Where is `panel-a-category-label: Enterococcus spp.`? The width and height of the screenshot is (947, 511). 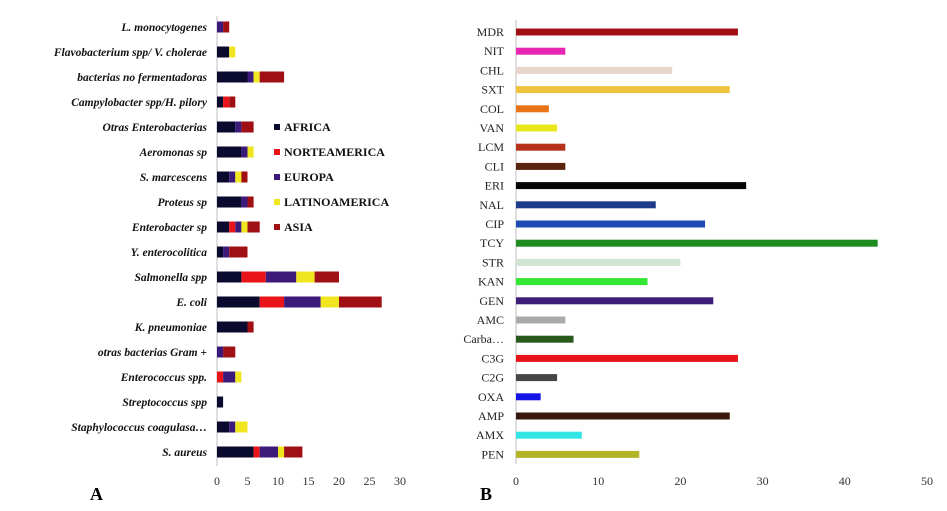
panel-a-category-label: Enterococcus spp. is located at coordinates (163, 378).